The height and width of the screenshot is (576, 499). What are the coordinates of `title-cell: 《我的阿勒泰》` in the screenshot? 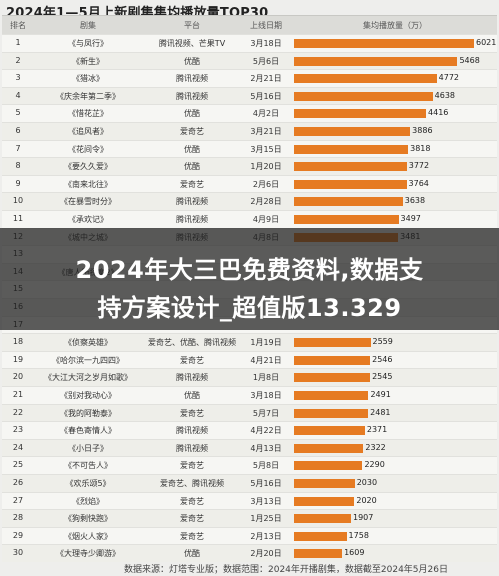 It's located at (88, 413).